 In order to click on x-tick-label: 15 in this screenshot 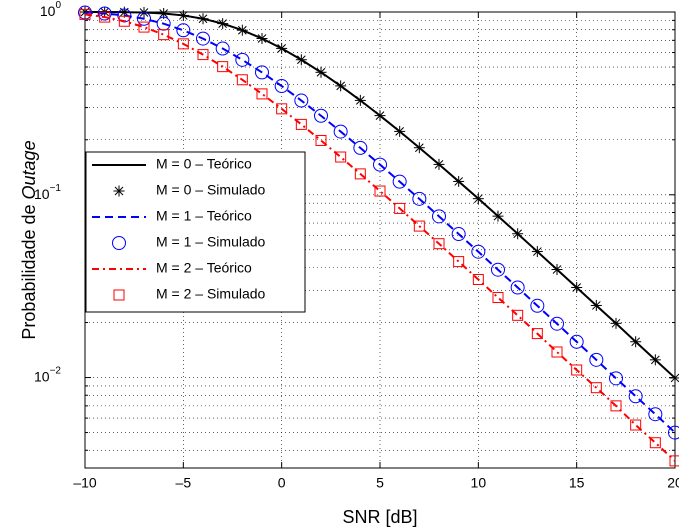, I will do `click(577, 483)`.